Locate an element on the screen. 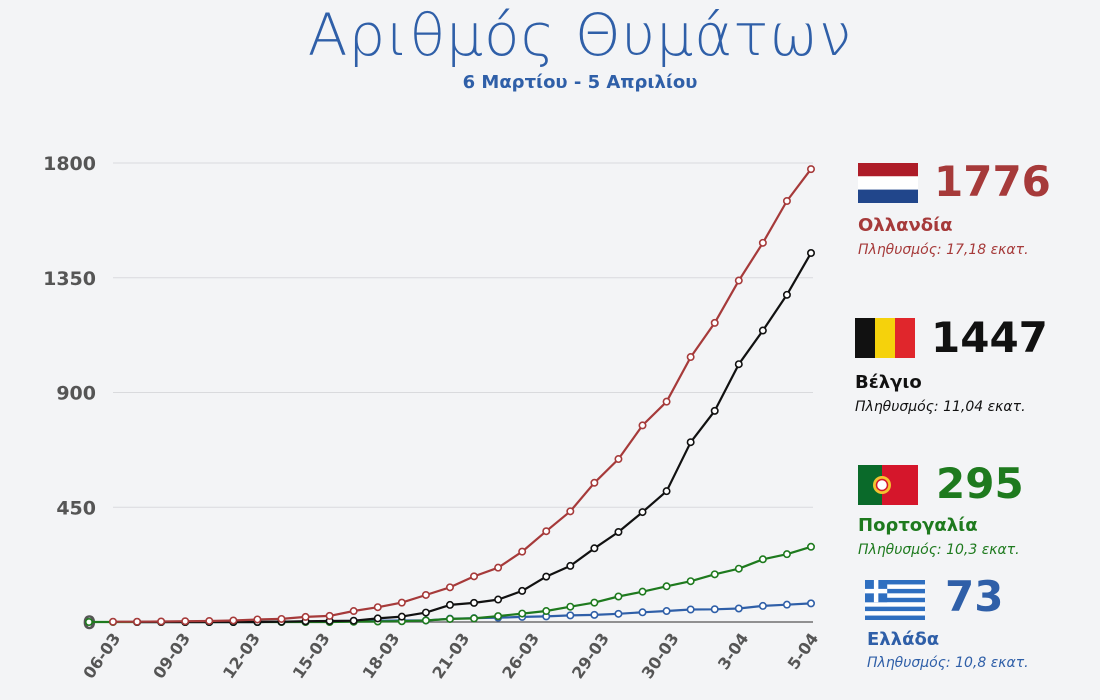 The height and width of the screenshot is (700, 1100). greece-population: Πληθυσμός: 10,8 εκατ. is located at coordinates (948, 663).